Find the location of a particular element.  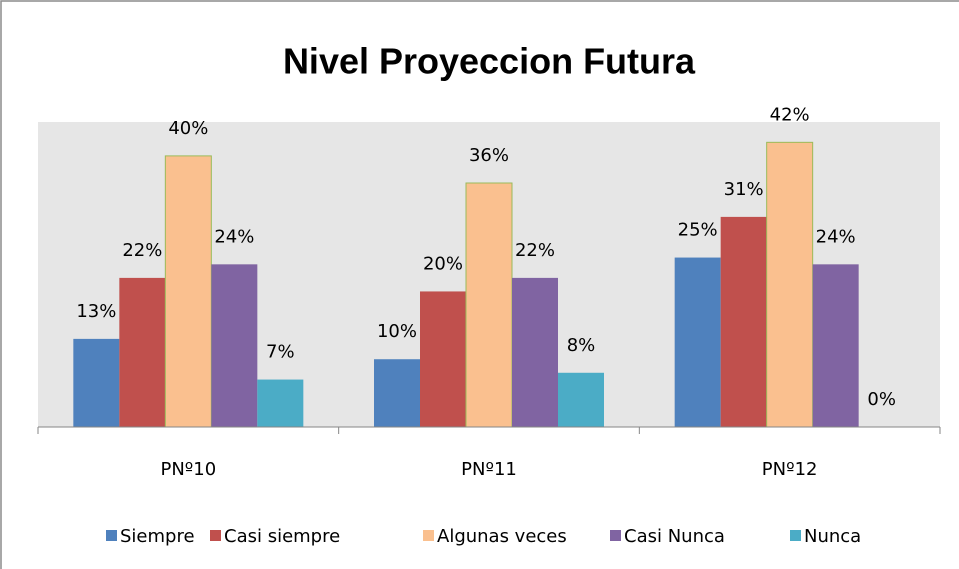

data-label: 7% is located at coordinates (280, 352).